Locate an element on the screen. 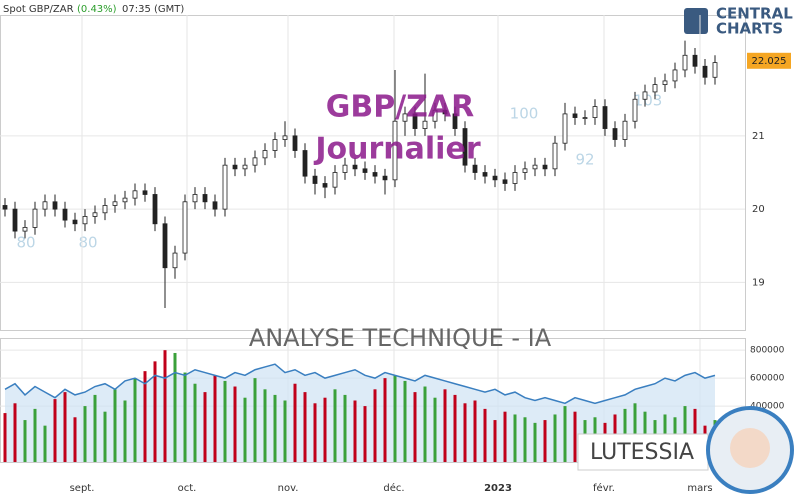  background-label: 92 is located at coordinates (584, 160).